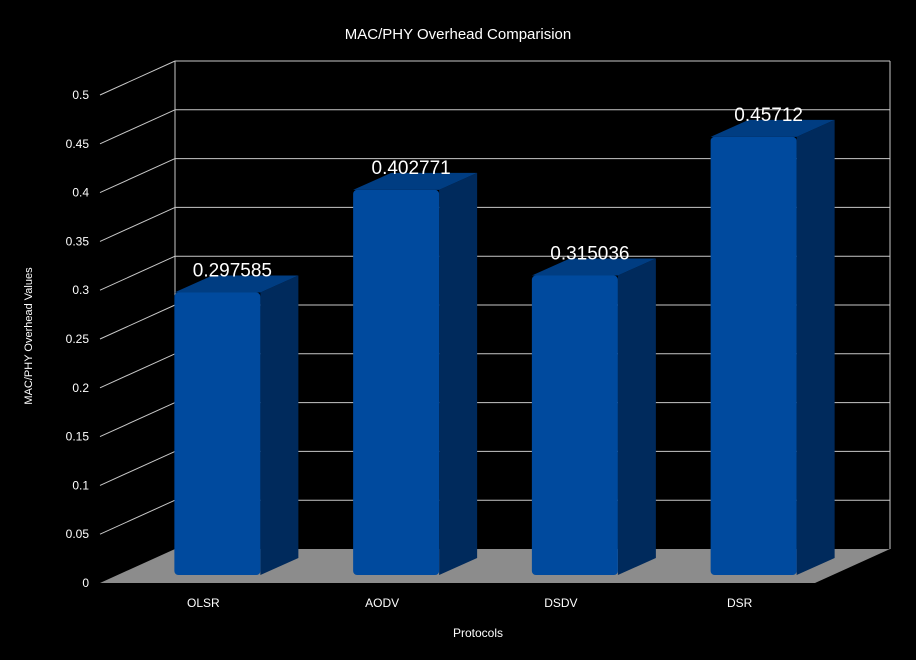  I want to click on y-tick-label: 0, so click(85, 583).